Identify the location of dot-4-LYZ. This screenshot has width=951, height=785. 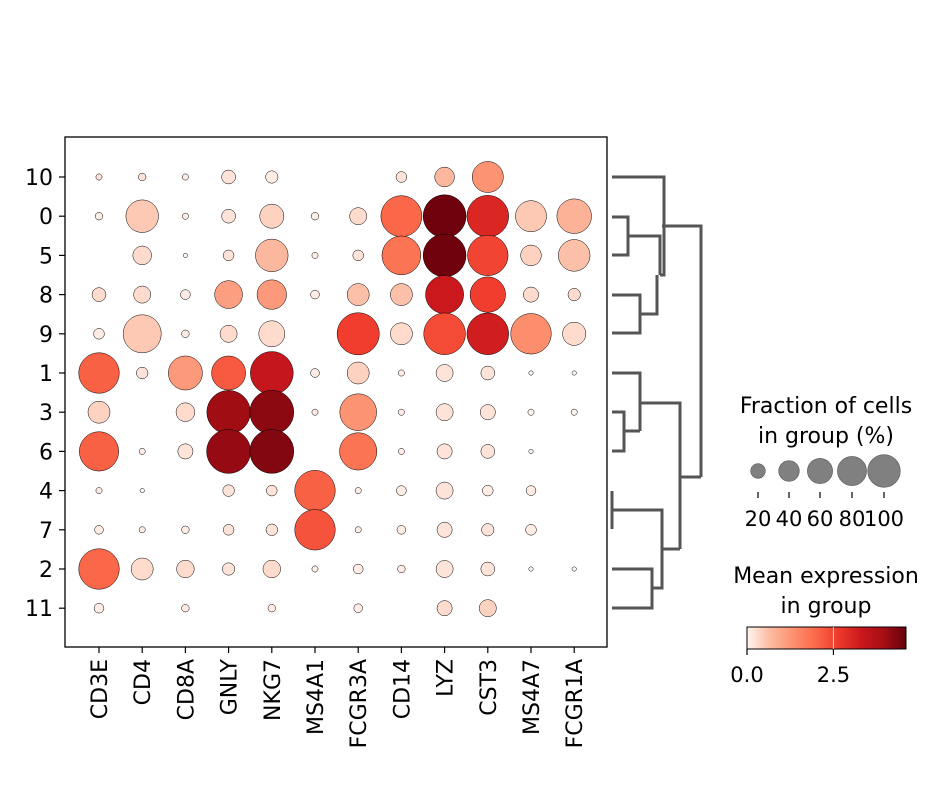
(444, 490).